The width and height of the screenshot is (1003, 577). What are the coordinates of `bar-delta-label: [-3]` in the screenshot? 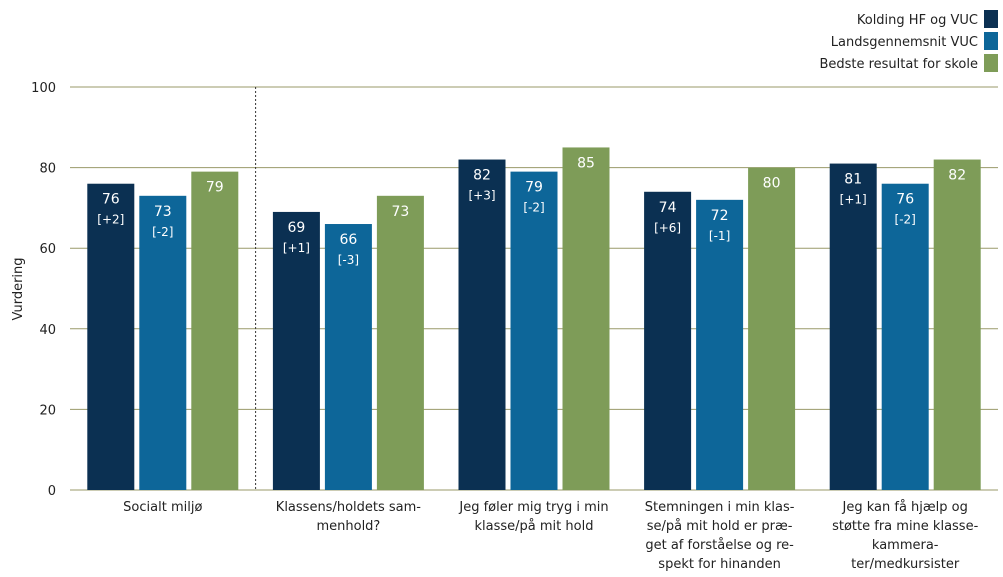 It's located at (348, 260).